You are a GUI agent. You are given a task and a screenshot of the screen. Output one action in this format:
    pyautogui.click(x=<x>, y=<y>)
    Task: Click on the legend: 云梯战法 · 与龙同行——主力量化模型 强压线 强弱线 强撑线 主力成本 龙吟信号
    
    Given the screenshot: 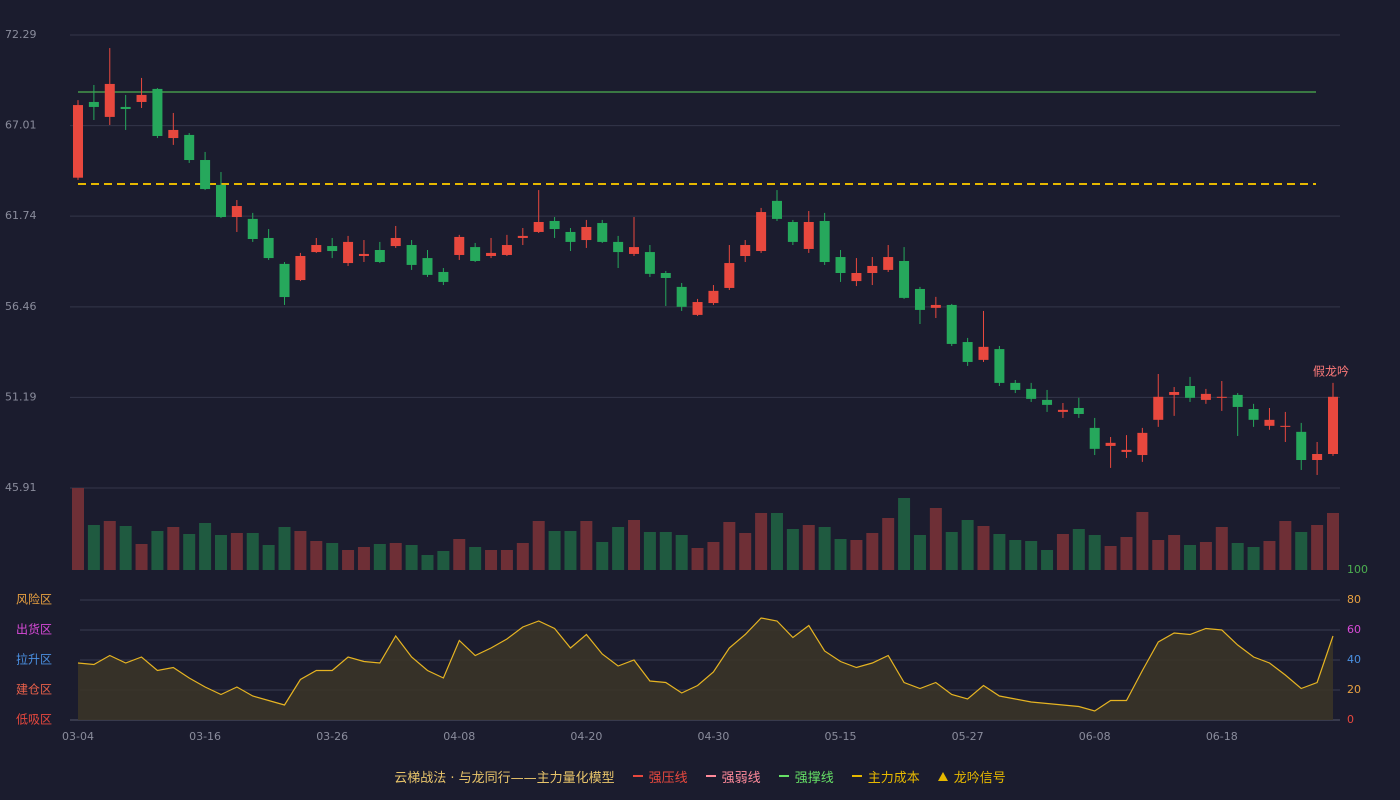 What is the action you would take?
    pyautogui.click(x=700, y=776)
    